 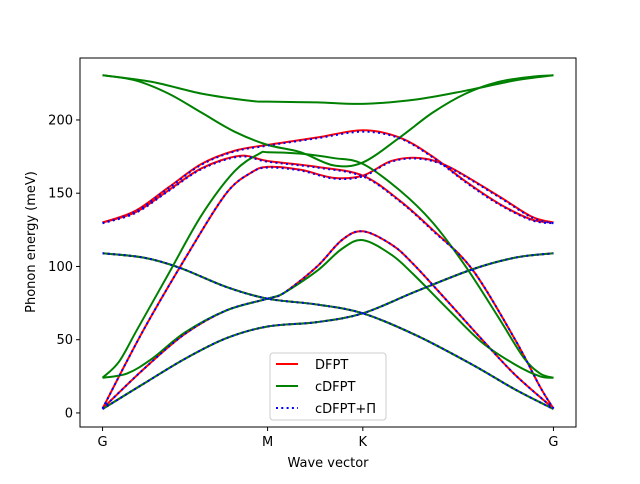 What do you see at coordinates (60, 194) in the screenshot?
I see `y-tick-label: 150` at bounding box center [60, 194].